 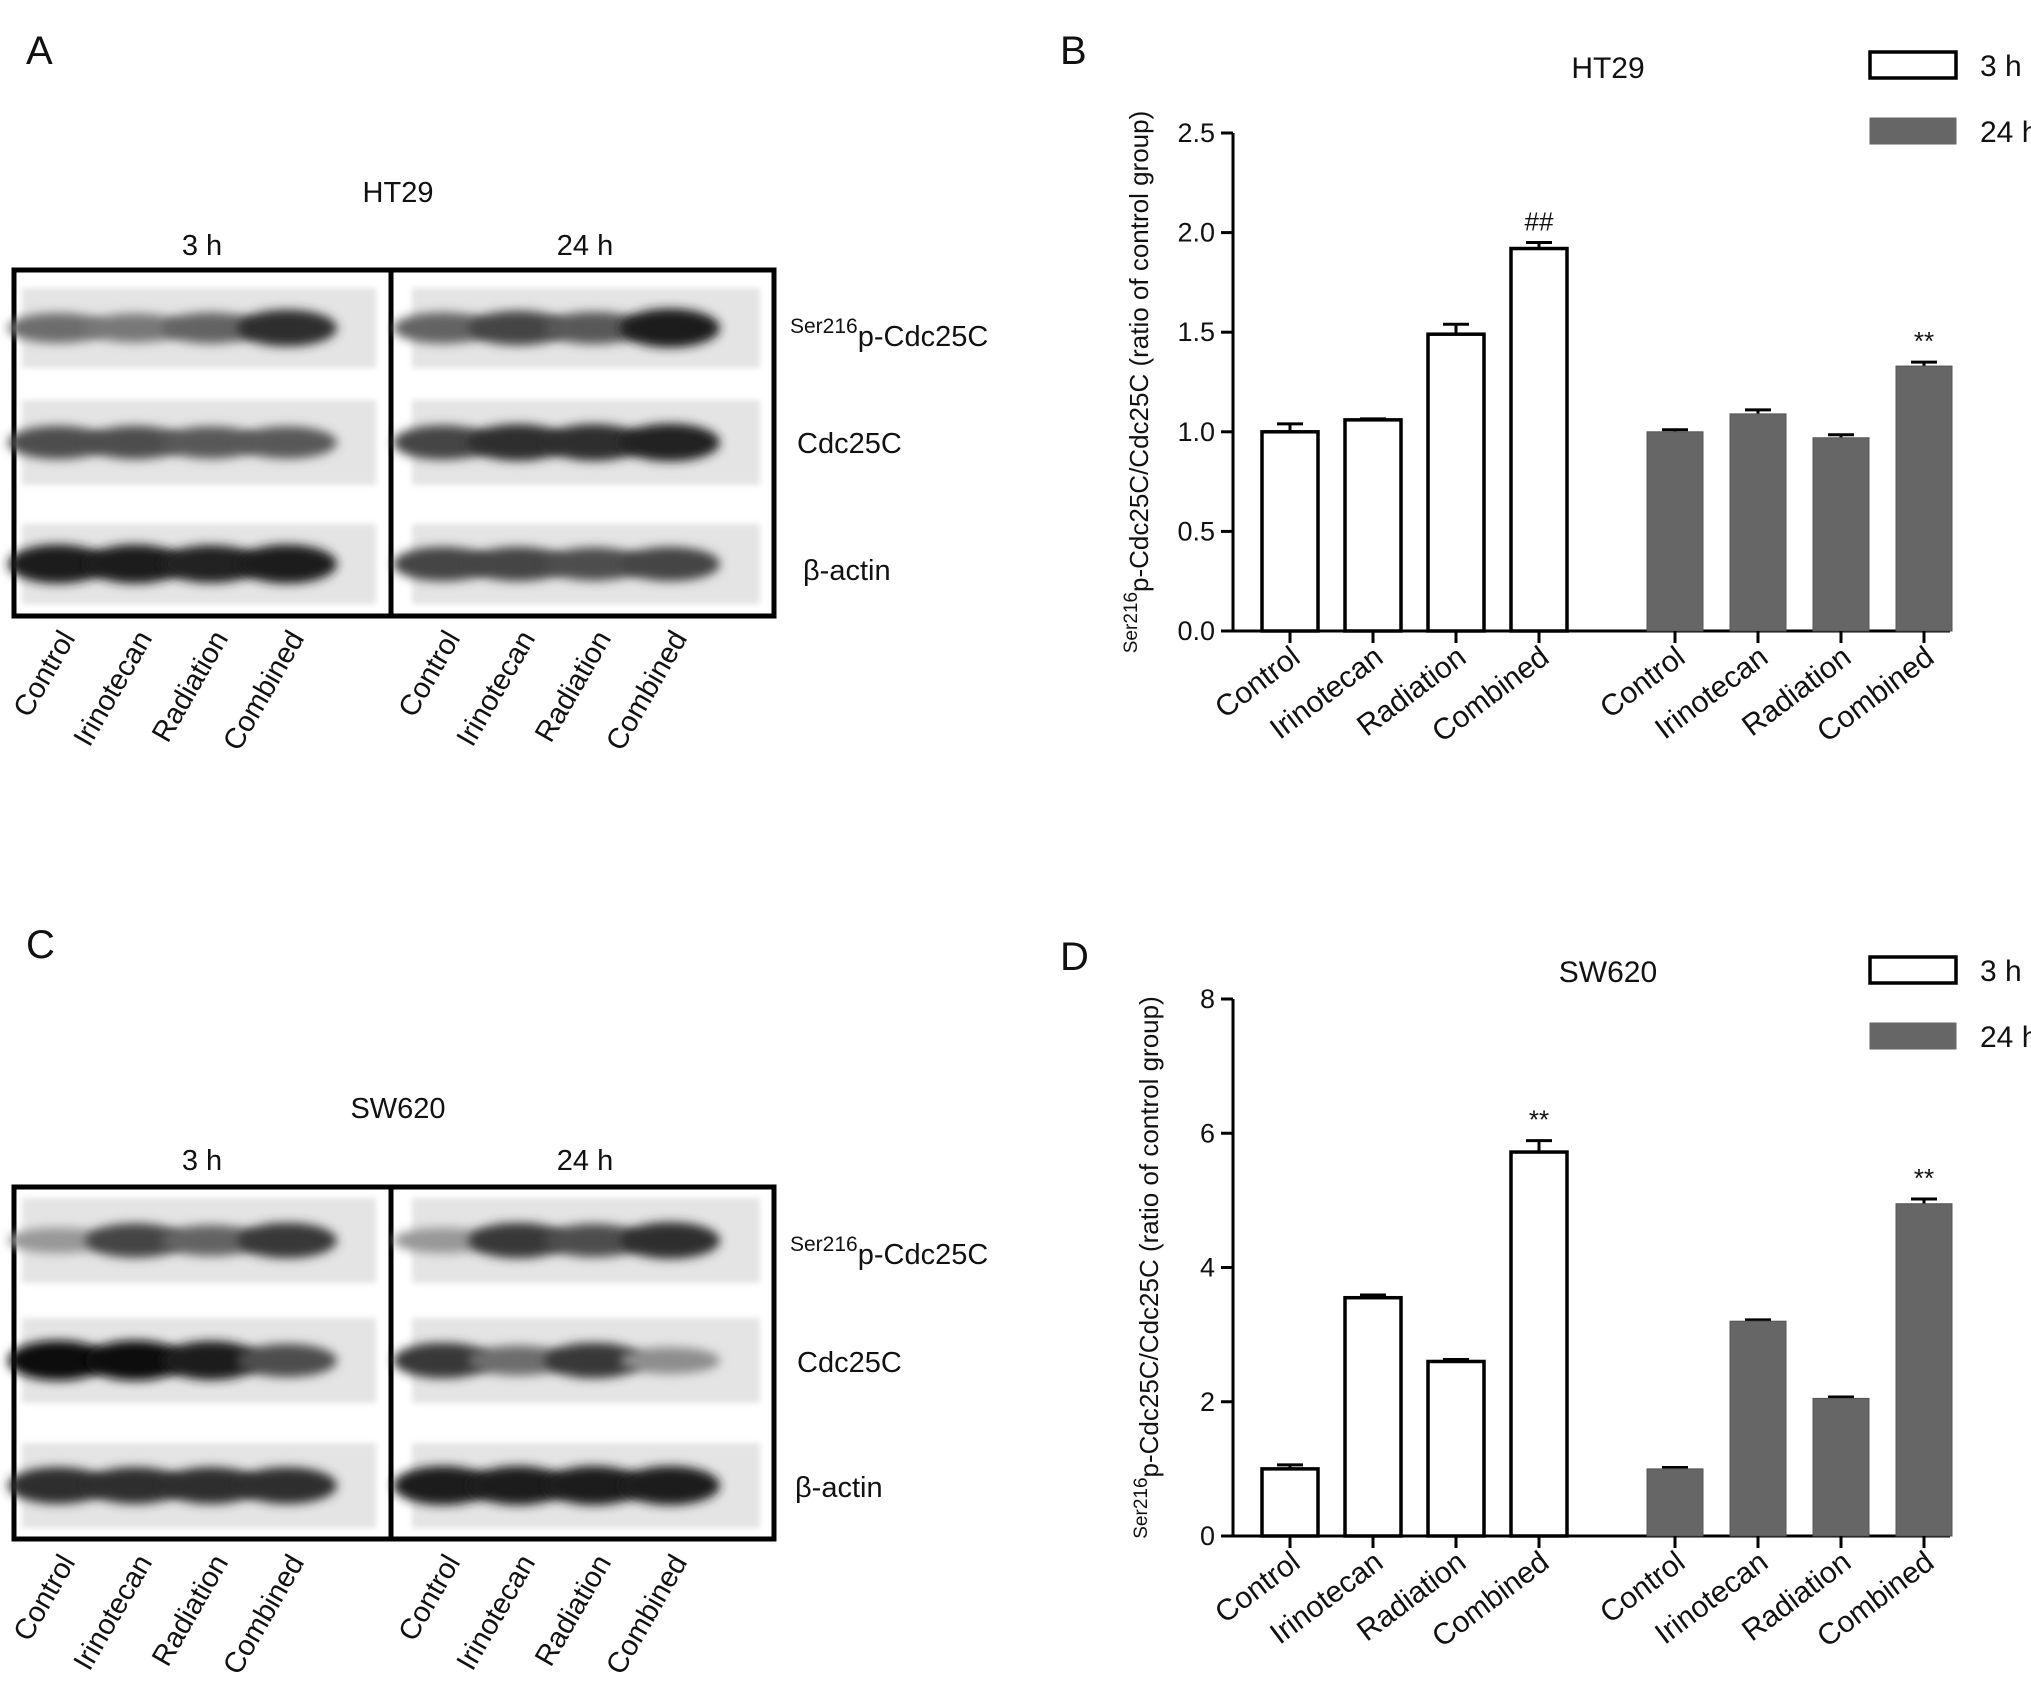 What do you see at coordinates (1074, 957) in the screenshot?
I see `panel-letter-d: D` at bounding box center [1074, 957].